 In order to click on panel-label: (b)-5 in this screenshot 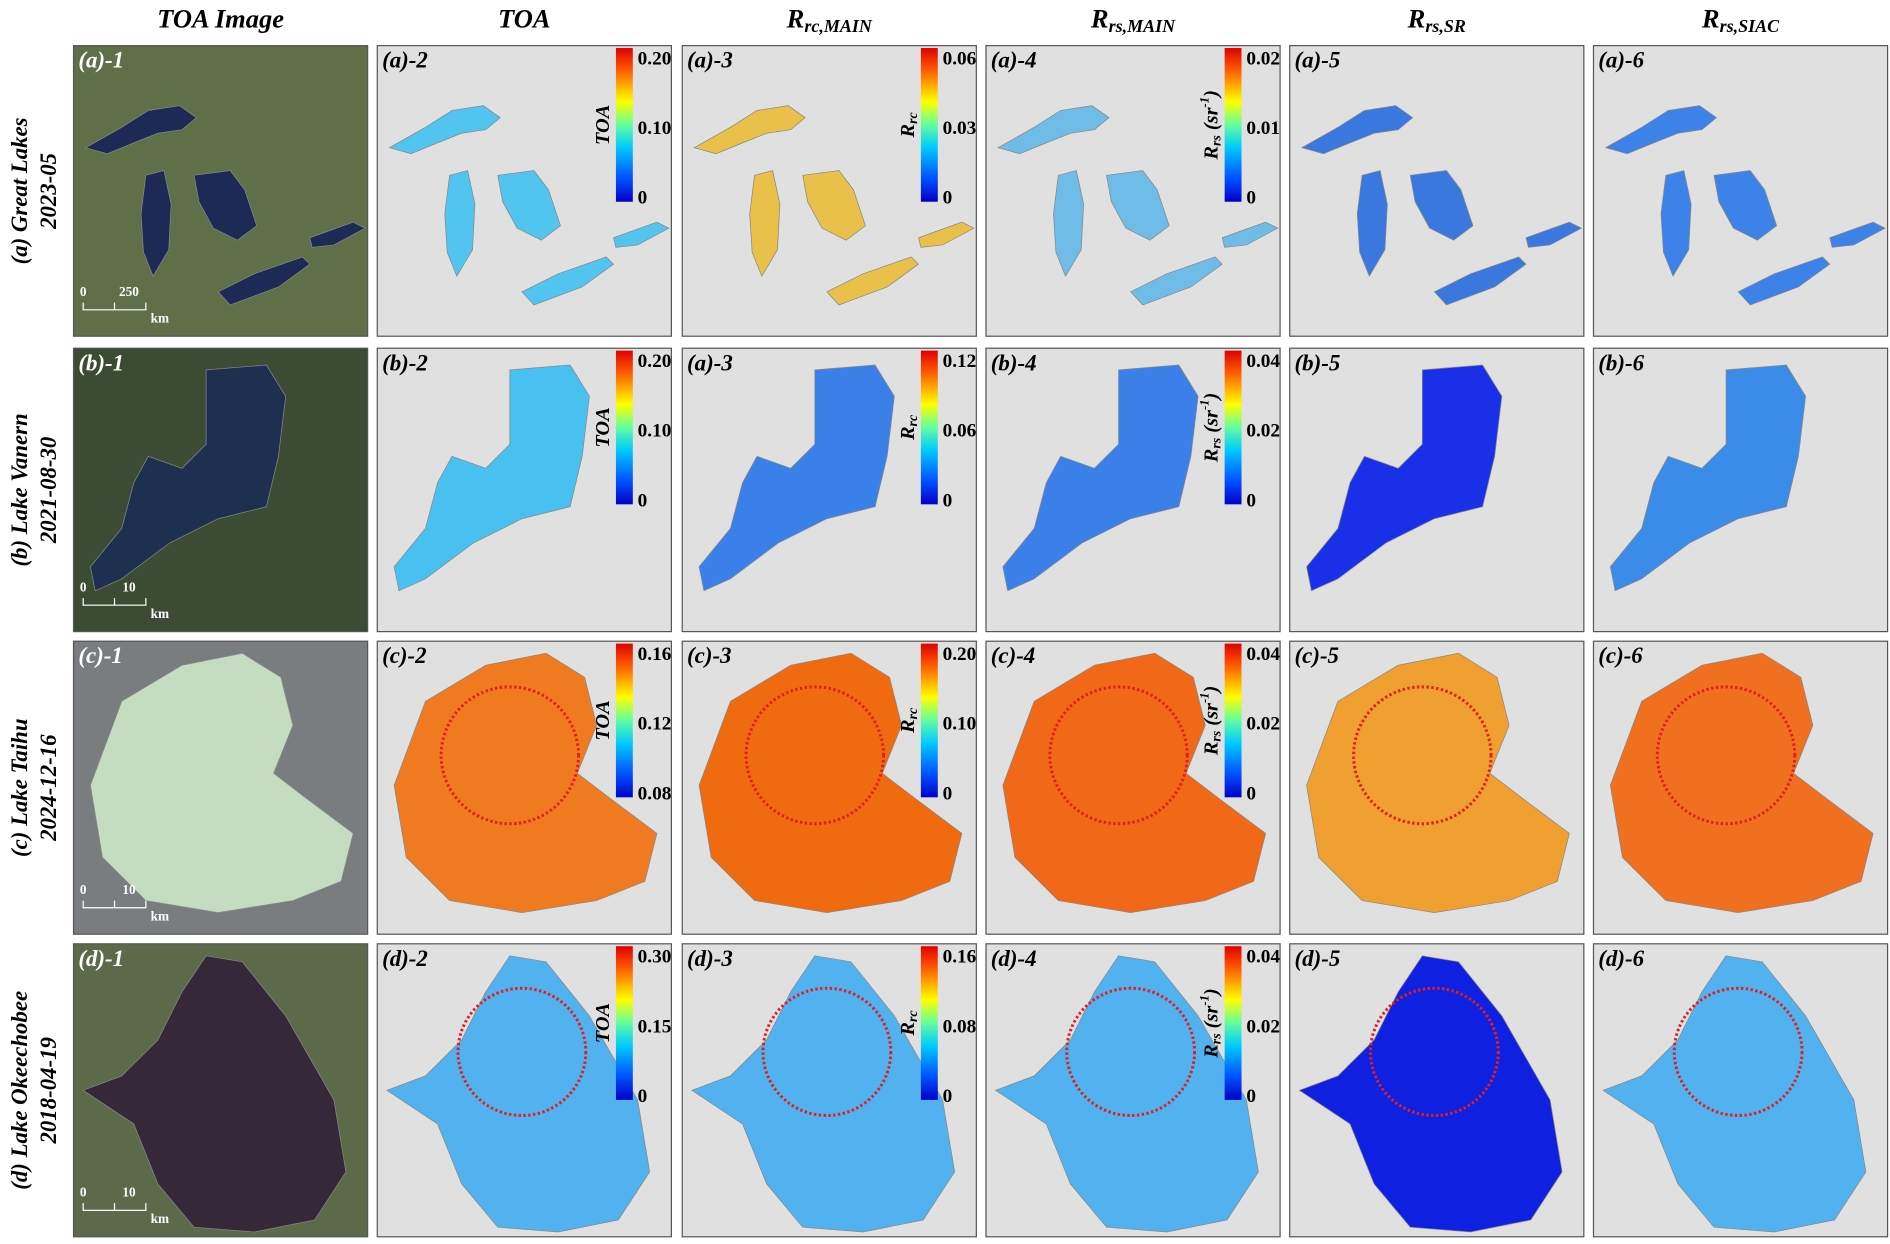, I will do `click(1318, 362)`.